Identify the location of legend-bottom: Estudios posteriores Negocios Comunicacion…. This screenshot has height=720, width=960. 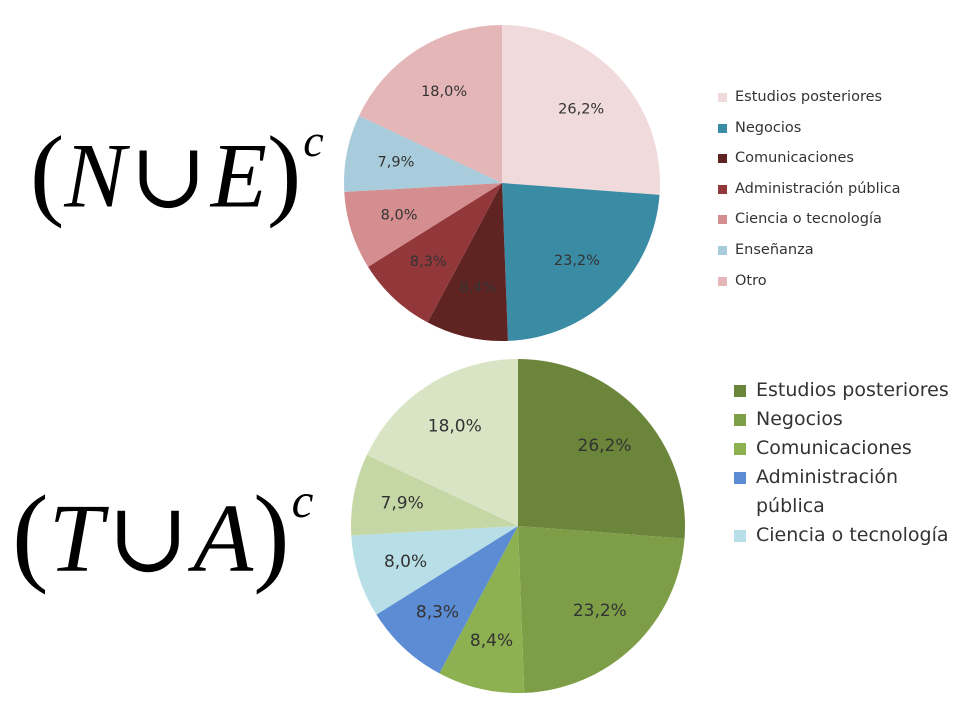
(844, 463).